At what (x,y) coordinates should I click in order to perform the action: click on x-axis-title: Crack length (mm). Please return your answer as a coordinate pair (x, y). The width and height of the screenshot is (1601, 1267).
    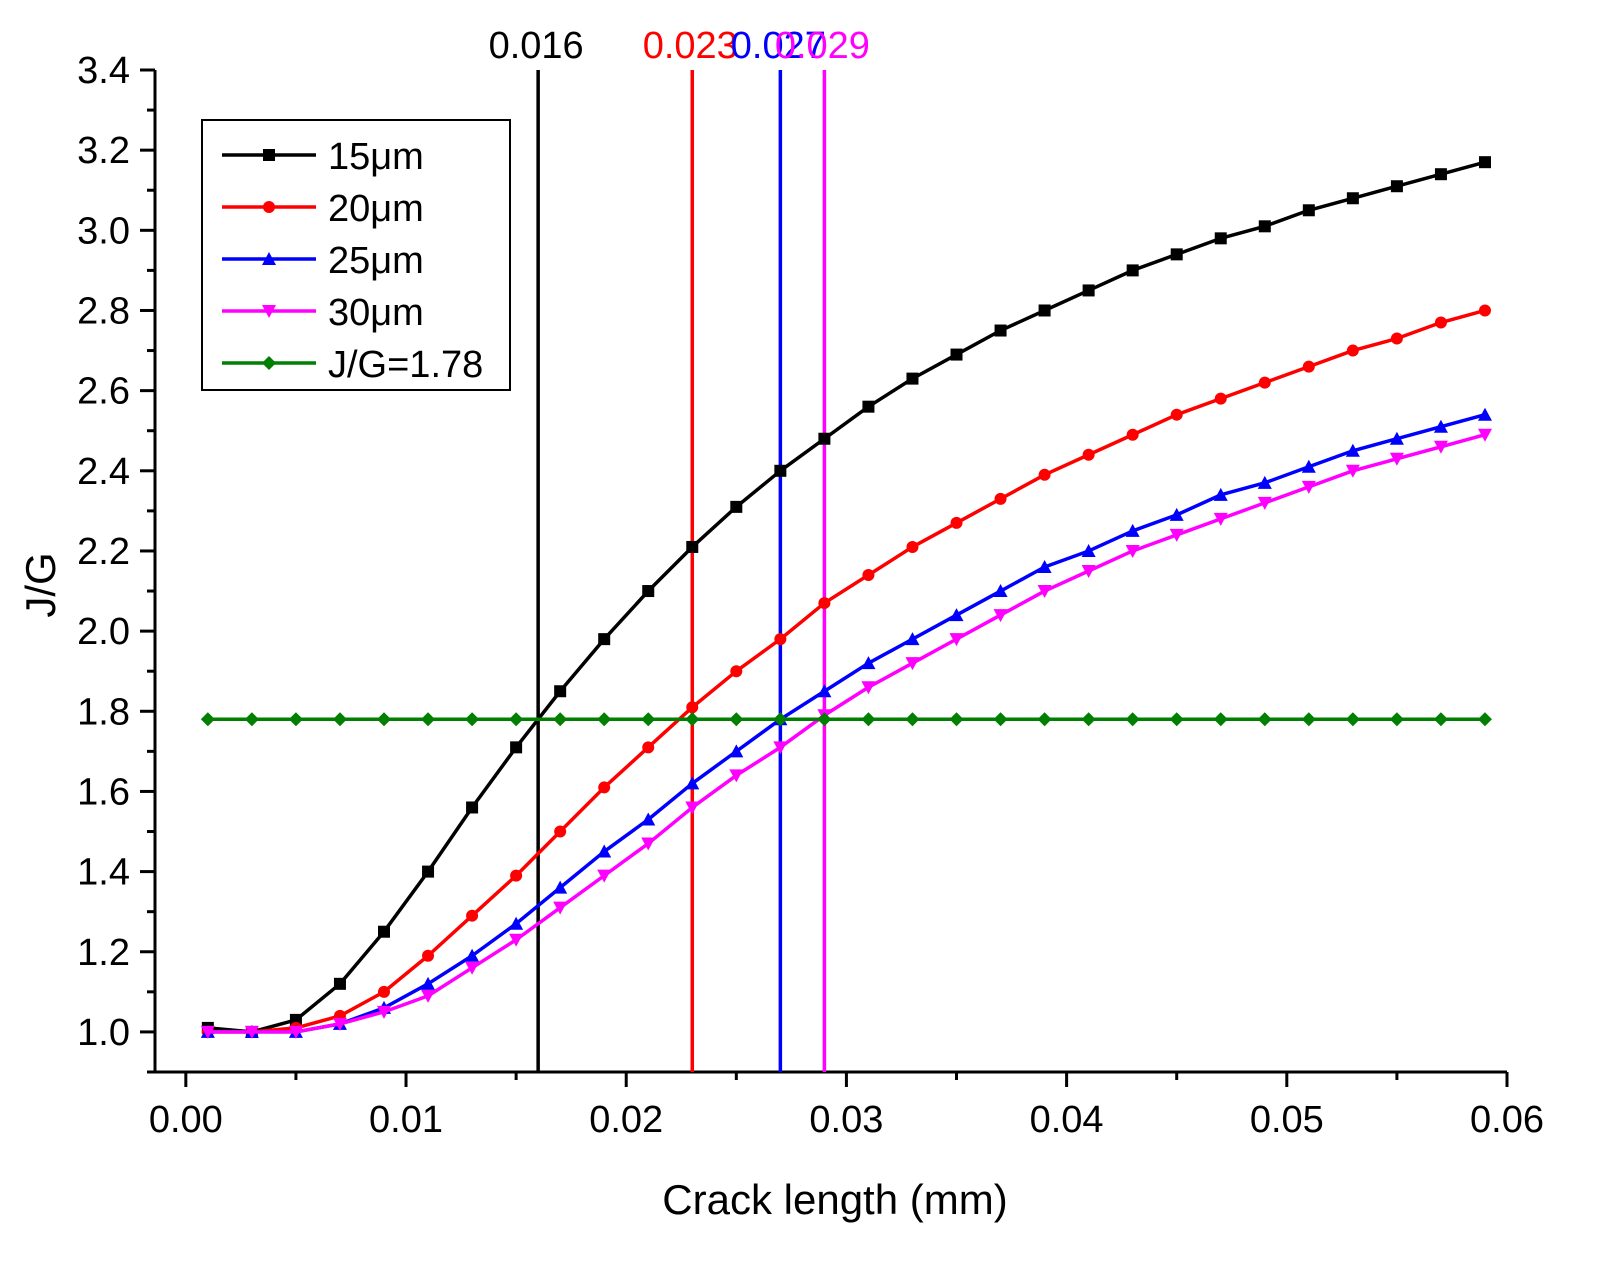
    Looking at the image, I should click on (834, 1199).